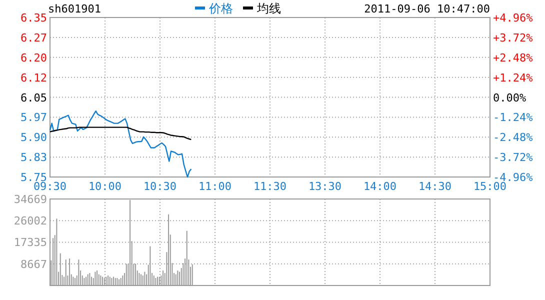  Describe the element at coordinates (33, 18) in the screenshot. I see `y-tick-label: 6.35` at that location.